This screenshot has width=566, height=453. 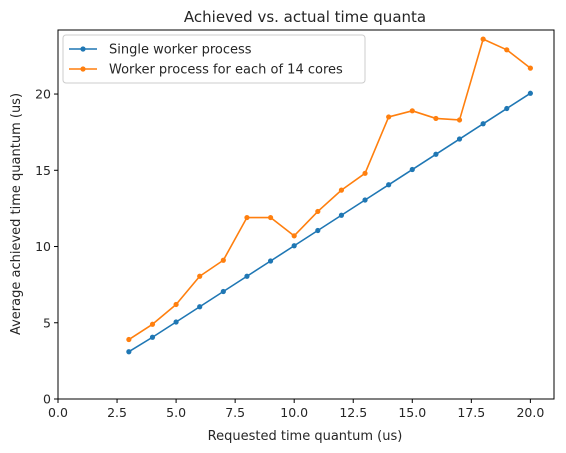 What do you see at coordinates (530, 412) in the screenshot?
I see `x-tick-label: 20.0` at bounding box center [530, 412].